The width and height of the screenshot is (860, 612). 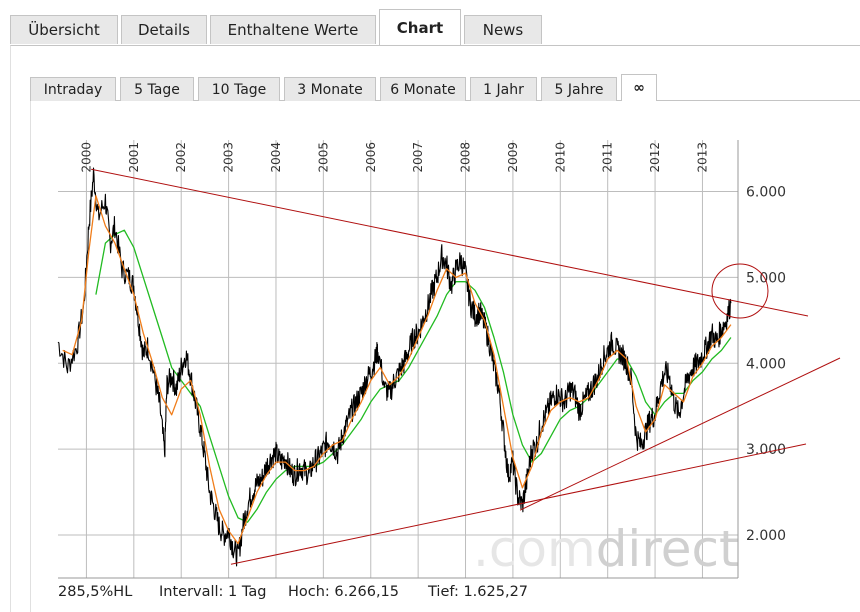 What do you see at coordinates (766, 193) in the screenshot?
I see `y-tick-label: 6.000` at bounding box center [766, 193].